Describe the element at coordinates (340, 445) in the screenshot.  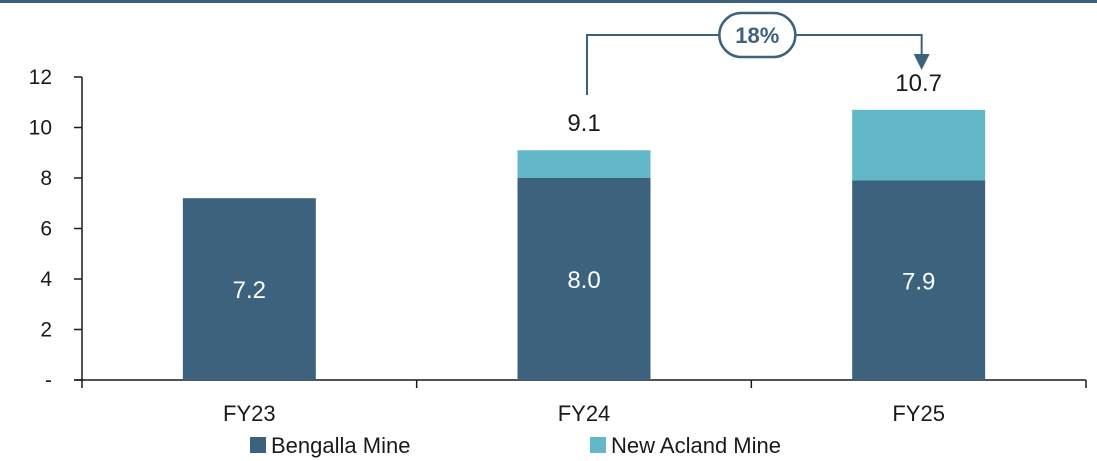
I see `legend-label-bengalla-mine: Bengalla Mine` at that location.